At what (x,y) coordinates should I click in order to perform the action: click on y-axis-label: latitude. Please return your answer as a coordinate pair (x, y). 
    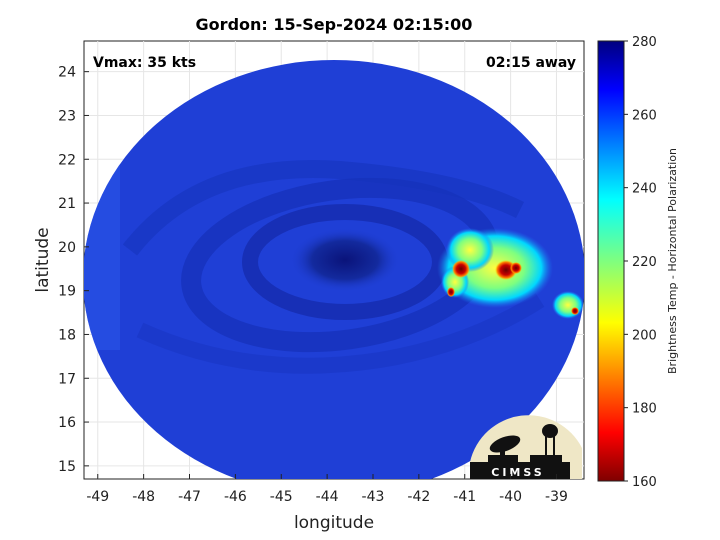
    Looking at the image, I should click on (43, 259).